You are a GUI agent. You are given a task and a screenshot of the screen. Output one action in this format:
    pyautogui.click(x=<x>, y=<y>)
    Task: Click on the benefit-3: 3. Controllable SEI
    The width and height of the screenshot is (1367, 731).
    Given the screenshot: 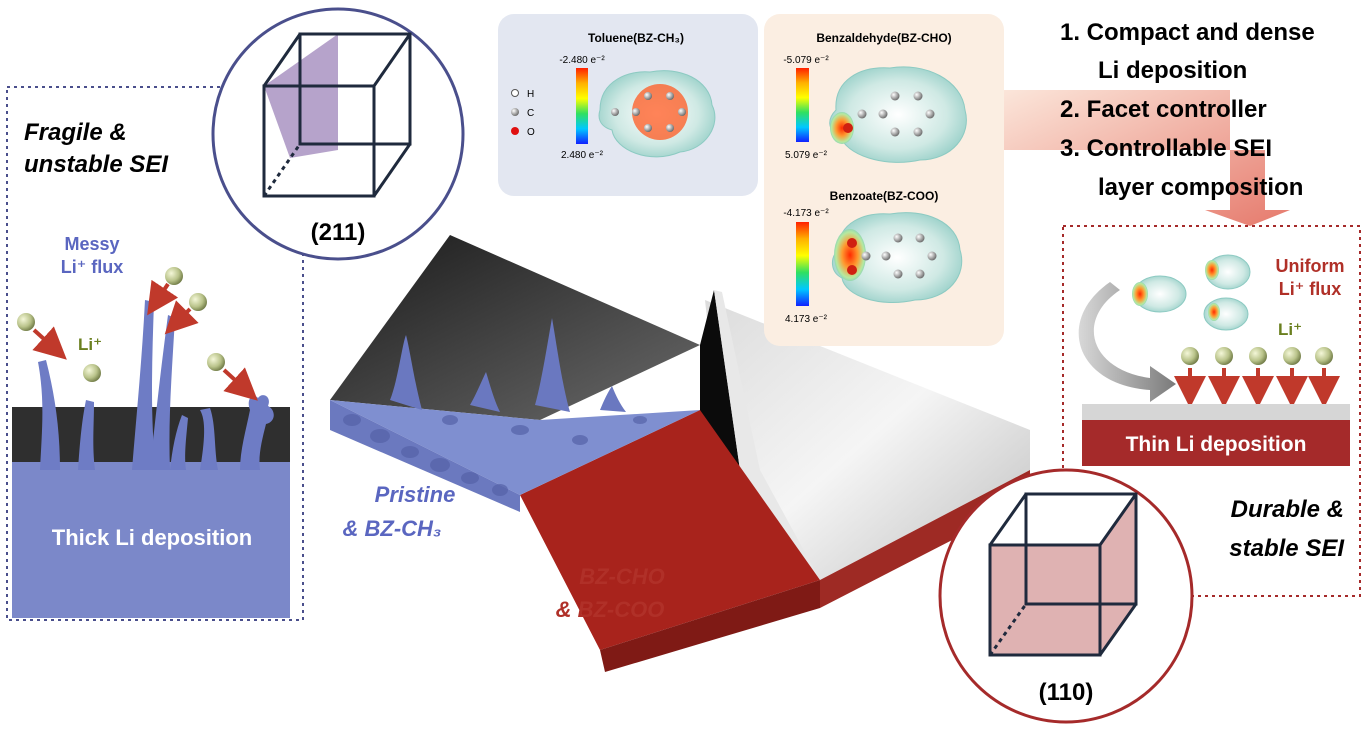 What is the action you would take?
    pyautogui.click(x=1166, y=148)
    